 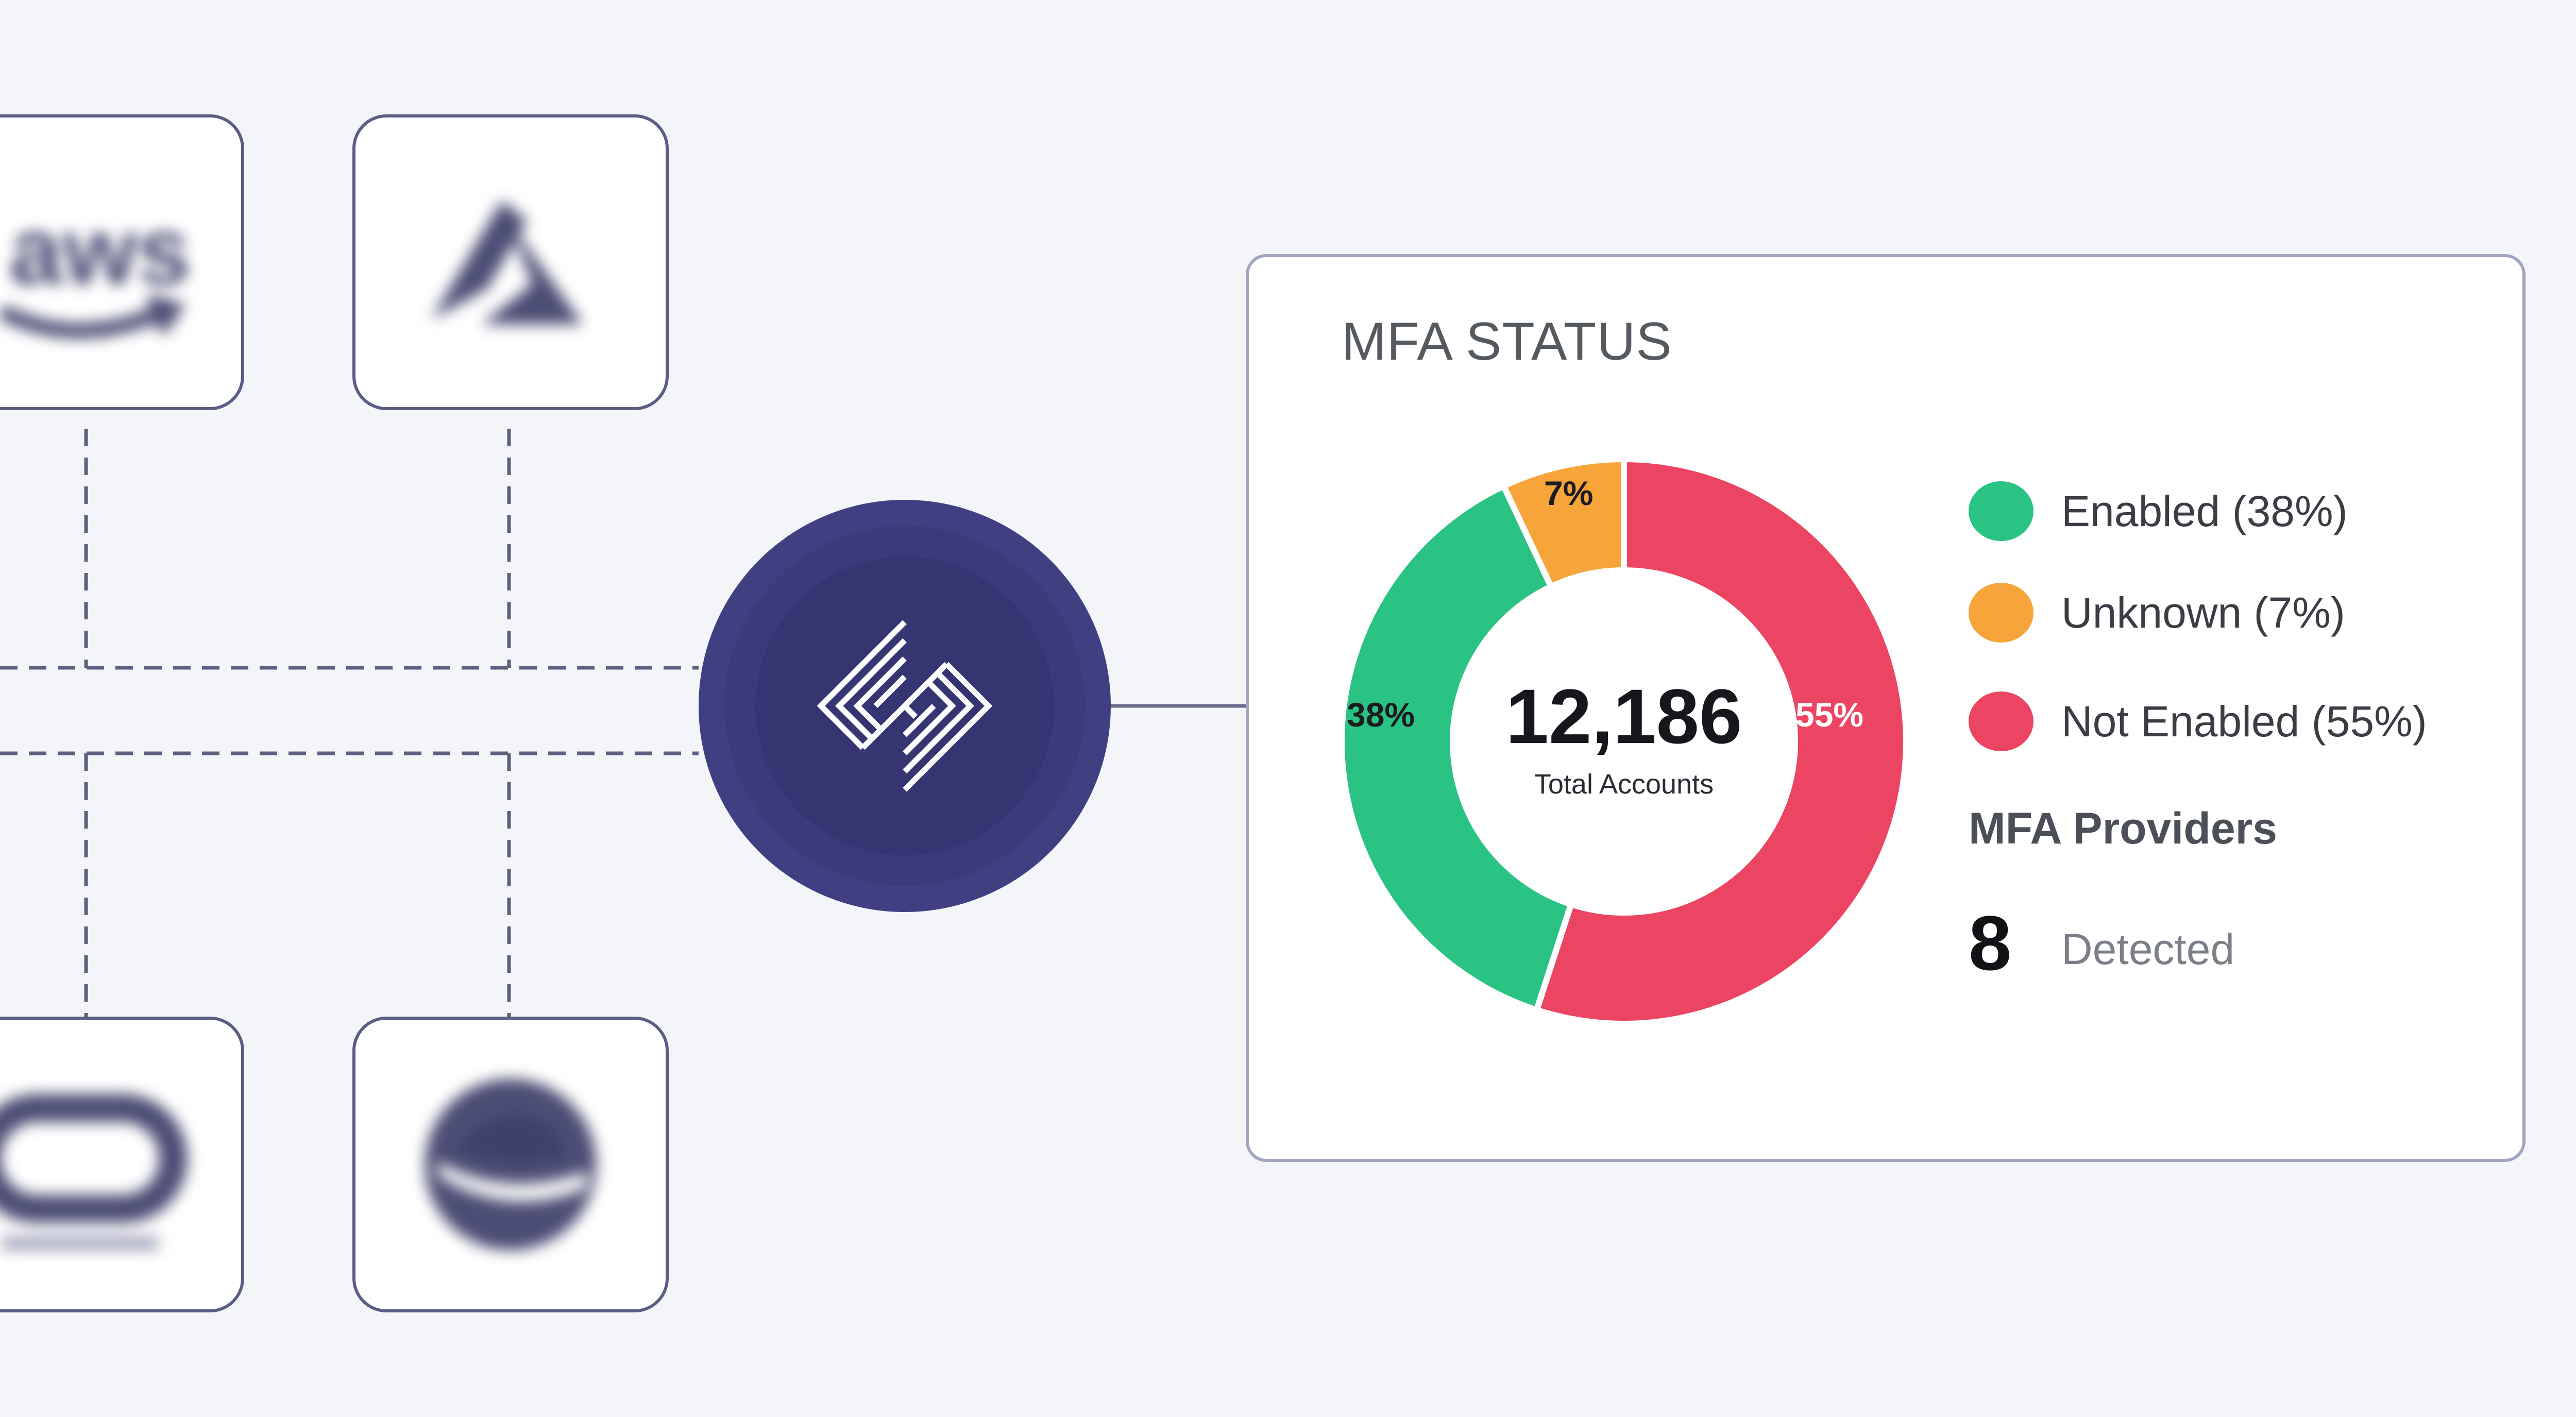 I want to click on legend-dot-unknown, so click(x=2001, y=613).